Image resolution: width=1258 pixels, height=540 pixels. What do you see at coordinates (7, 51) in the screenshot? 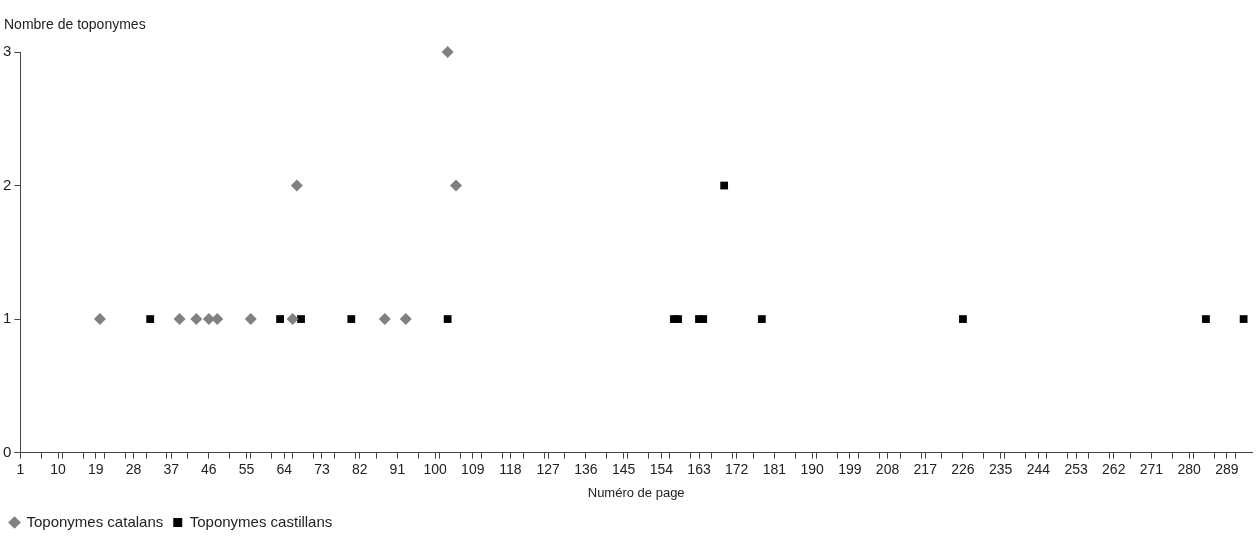
I see `y-tick-label: 3` at bounding box center [7, 51].